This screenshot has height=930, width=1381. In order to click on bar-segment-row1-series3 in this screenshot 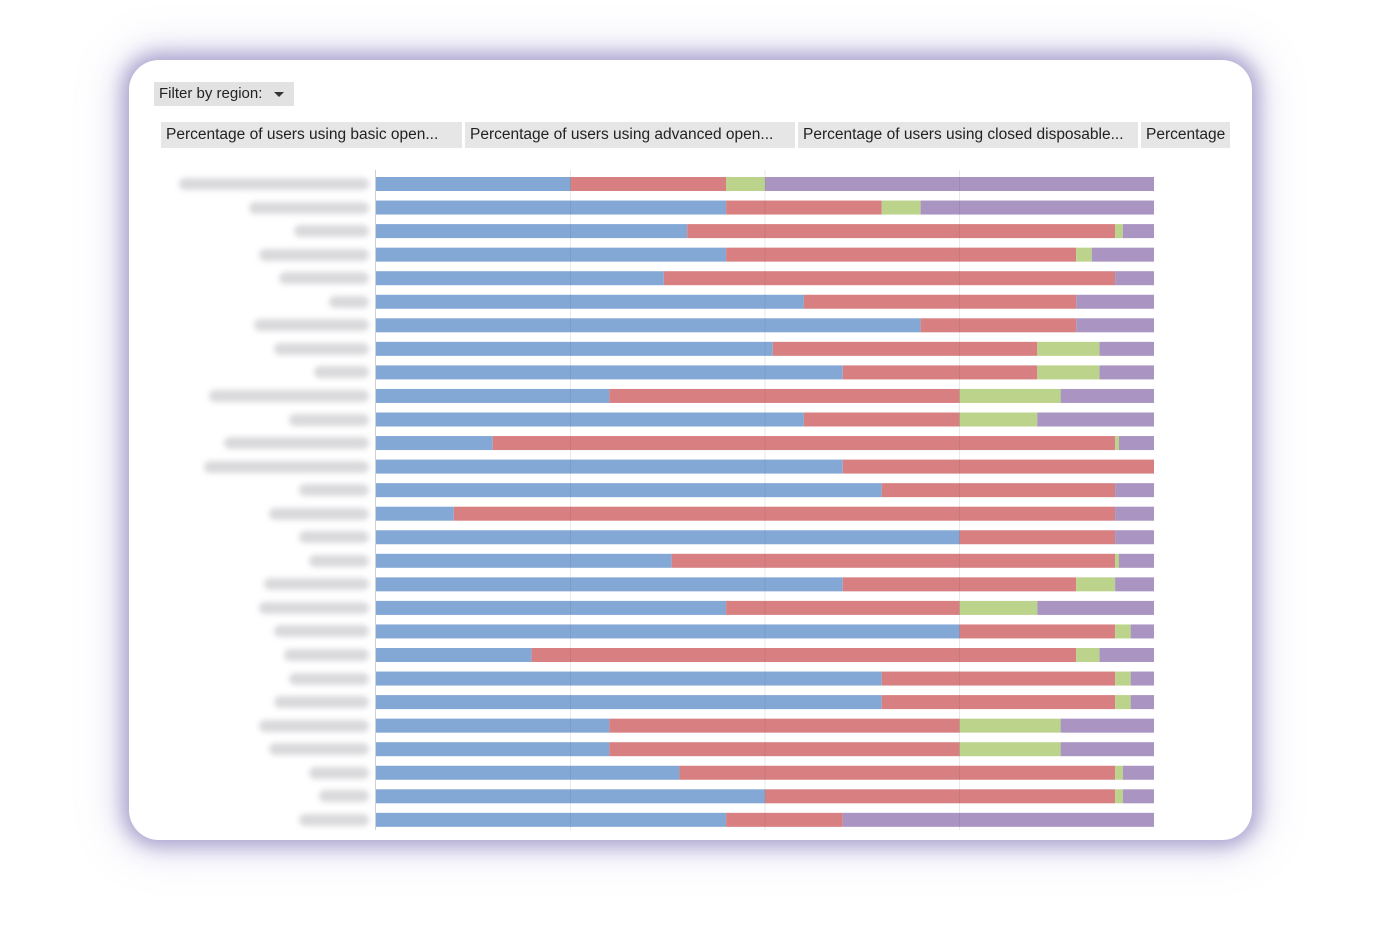, I will do `click(745, 184)`.